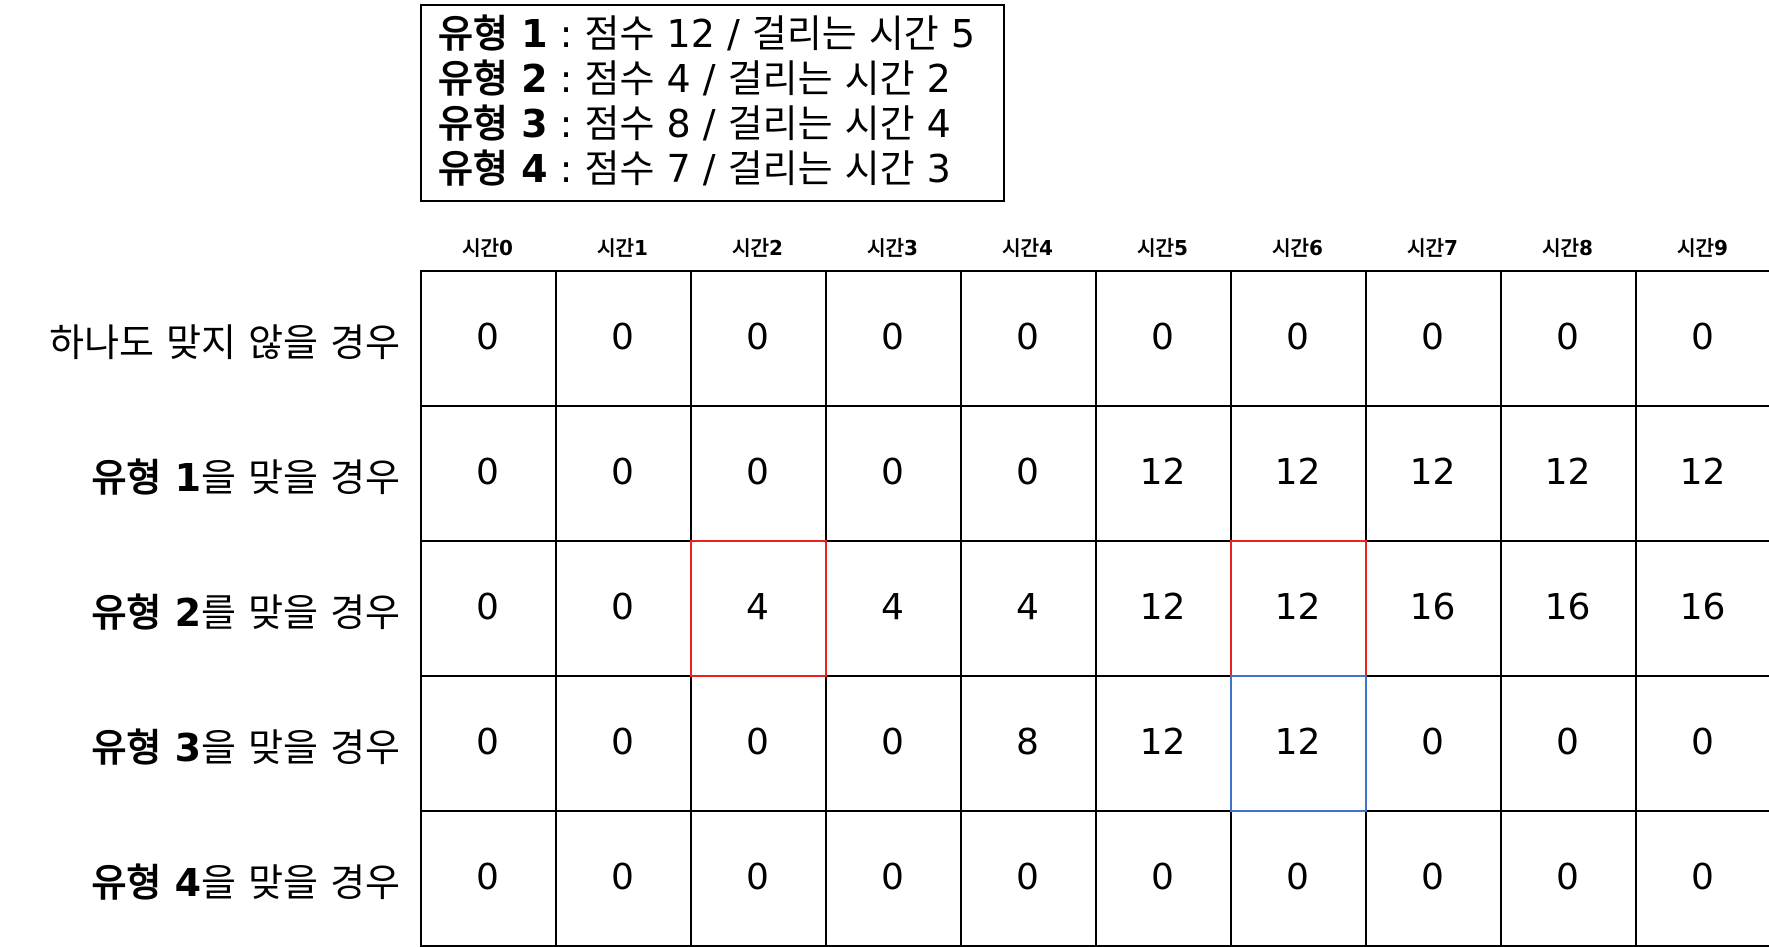 Image resolution: width=1769 pixels, height=947 pixels. Describe the element at coordinates (1028, 743) in the screenshot. I see `table-cell: 8` at that location.